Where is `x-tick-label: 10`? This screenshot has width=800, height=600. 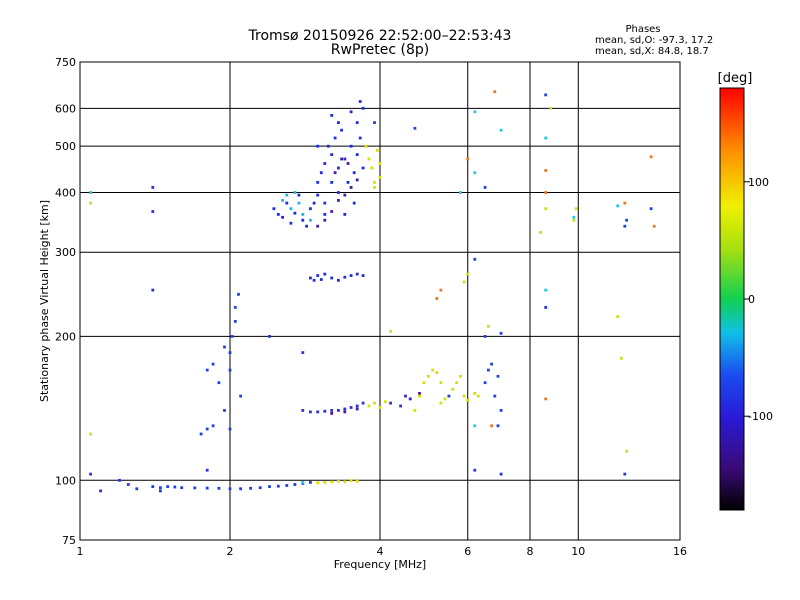
x-tick-label: 10 is located at coordinates (578, 551).